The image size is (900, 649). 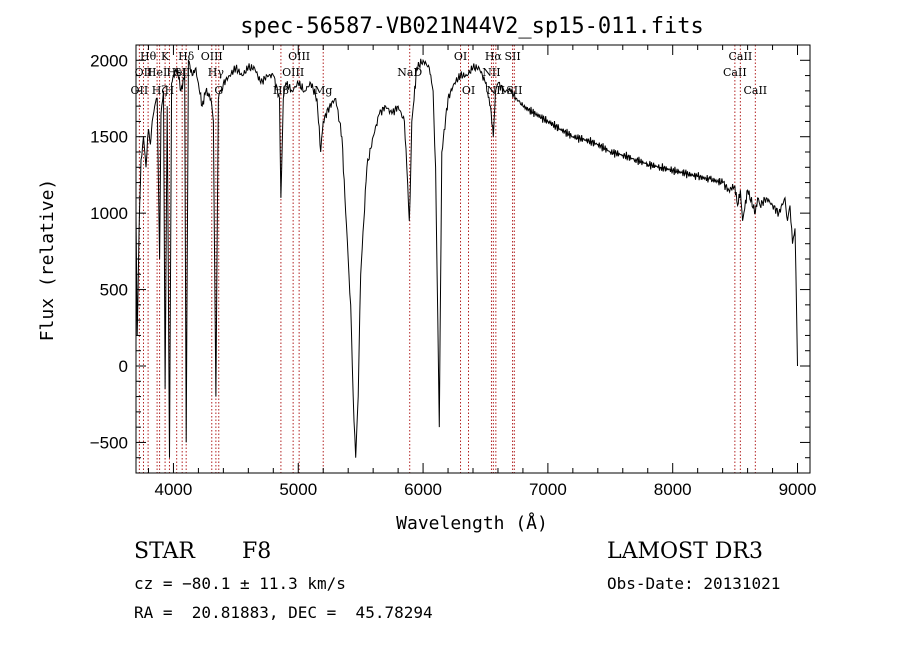 I want to click on line-label: NII, so click(x=491, y=72).